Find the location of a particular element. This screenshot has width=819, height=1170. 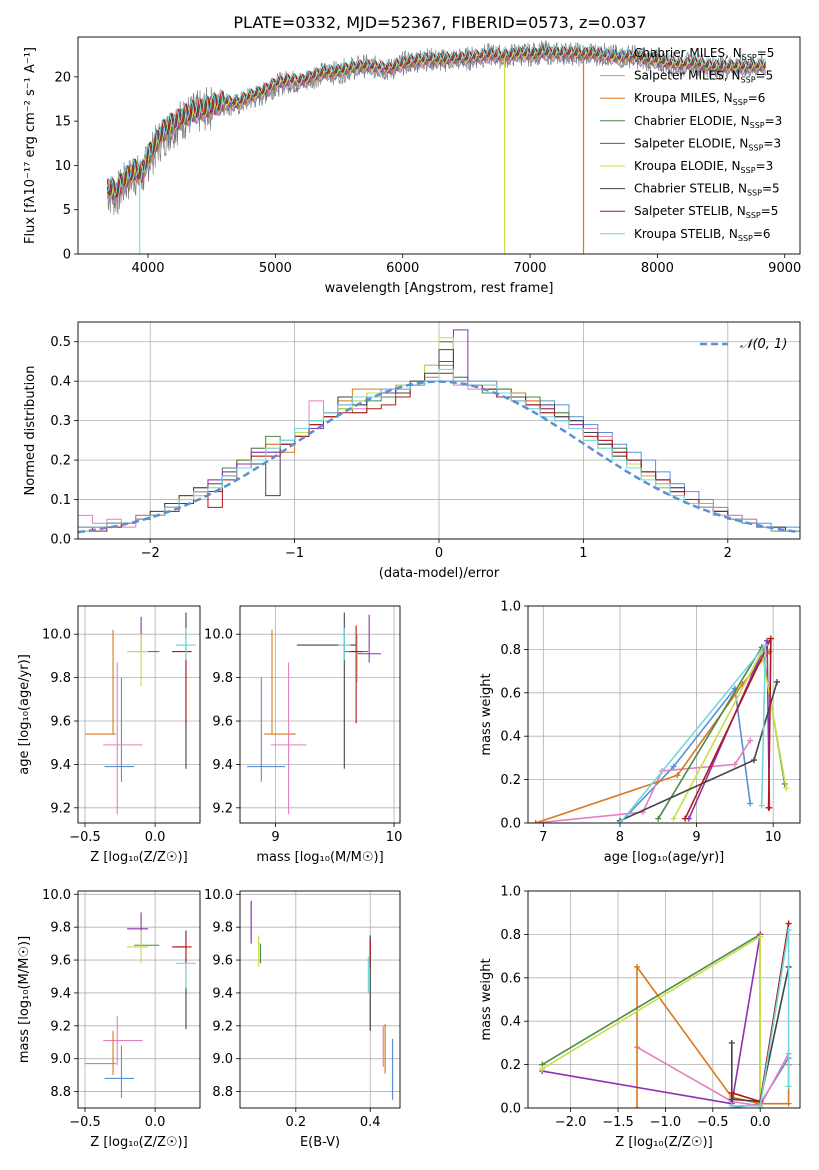

legend-entry: Chabrier ELODIE, NSSP=3 is located at coordinates (708, 122).